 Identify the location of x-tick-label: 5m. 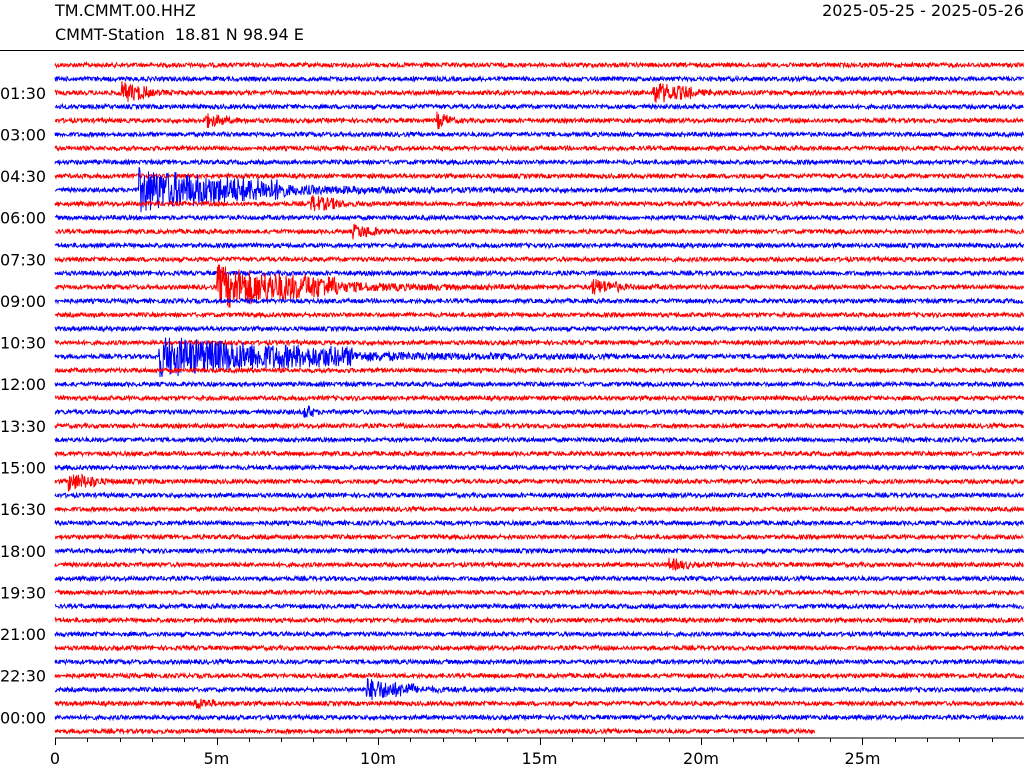
(217, 758).